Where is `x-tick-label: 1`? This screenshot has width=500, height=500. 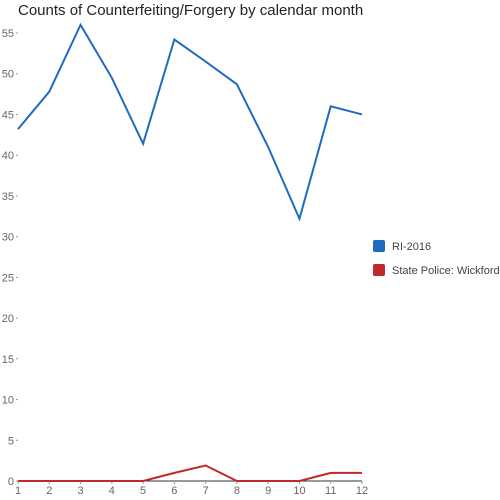 x-tick-label: 1 is located at coordinates (18, 491).